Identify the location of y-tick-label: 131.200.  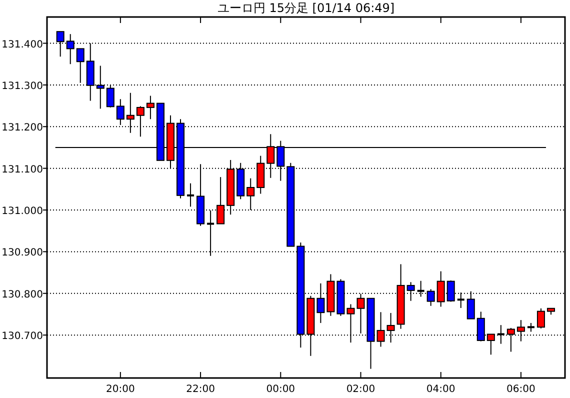
(22, 128).